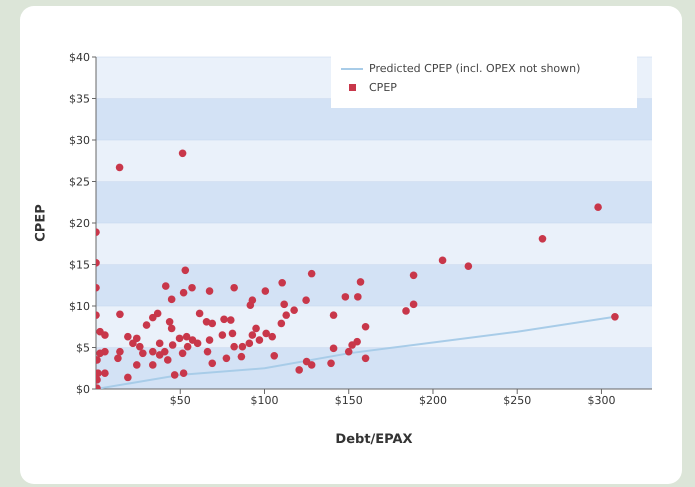 This screenshot has width=695, height=487. I want to click on x-tick-label: $50, so click(180, 400).